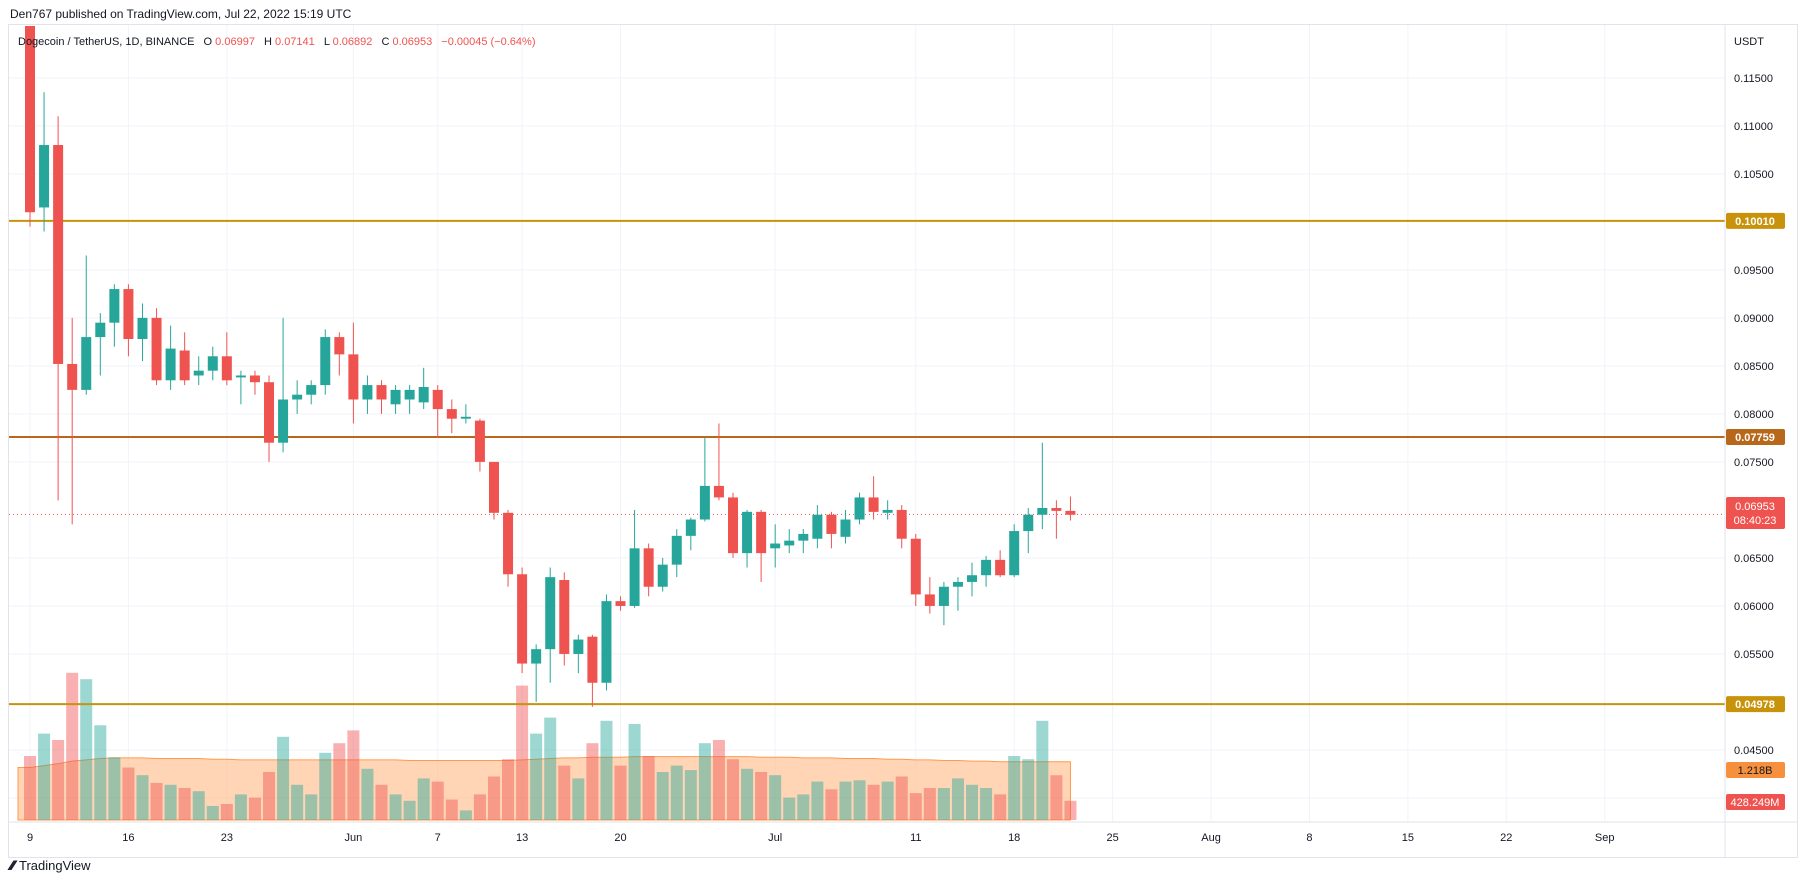 This screenshot has width=1807, height=885. What do you see at coordinates (385, 42) in the screenshot?
I see `close-label: C` at bounding box center [385, 42].